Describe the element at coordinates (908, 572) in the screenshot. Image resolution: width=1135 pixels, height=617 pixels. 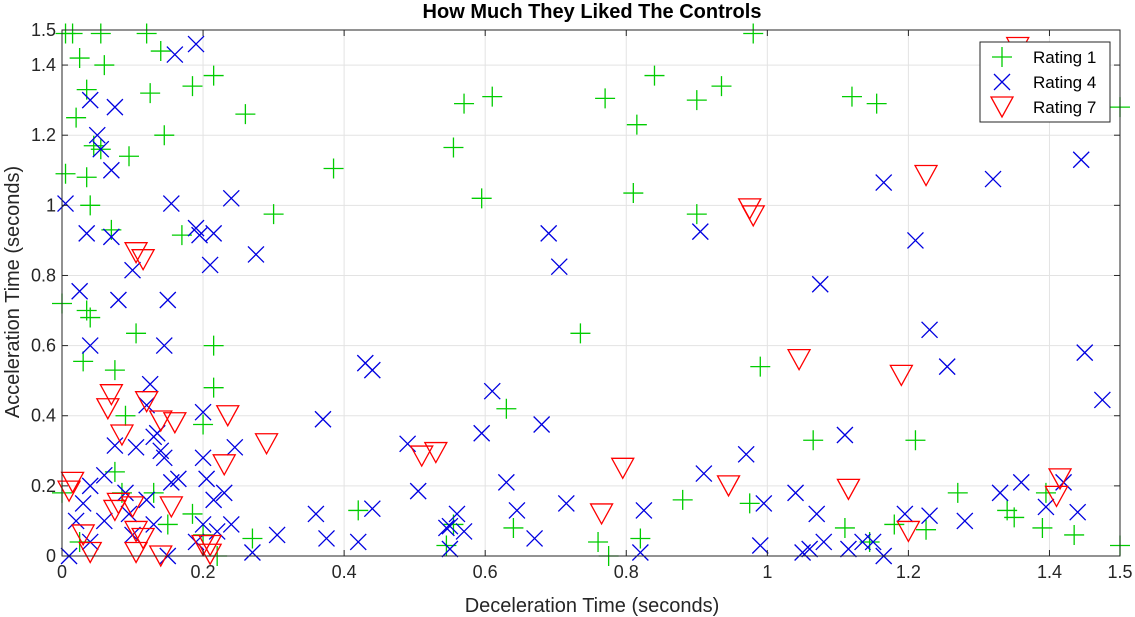
I see `x-tick-label: 1.2` at that location.